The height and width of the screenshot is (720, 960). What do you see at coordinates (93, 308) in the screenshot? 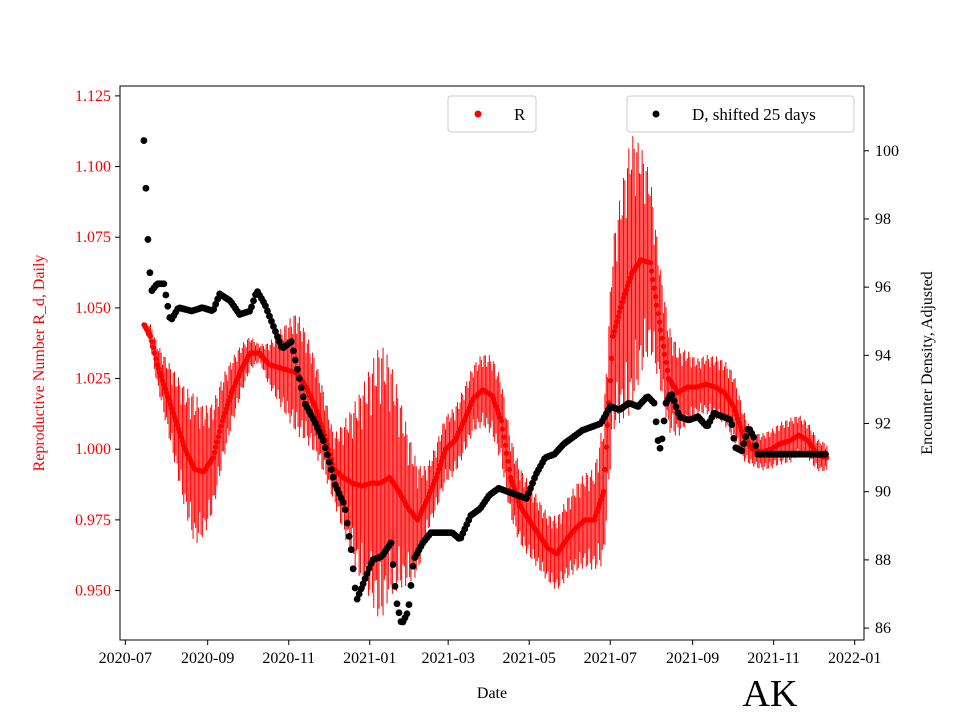
I see `y-tick-label-left: 1.050` at bounding box center [93, 308].